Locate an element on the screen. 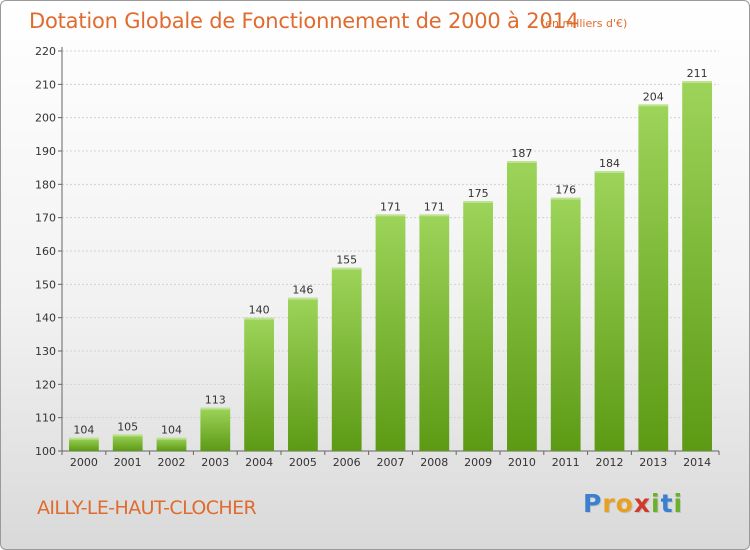 The width and height of the screenshot is (750, 550). x-tick-label: 2012 is located at coordinates (610, 462).